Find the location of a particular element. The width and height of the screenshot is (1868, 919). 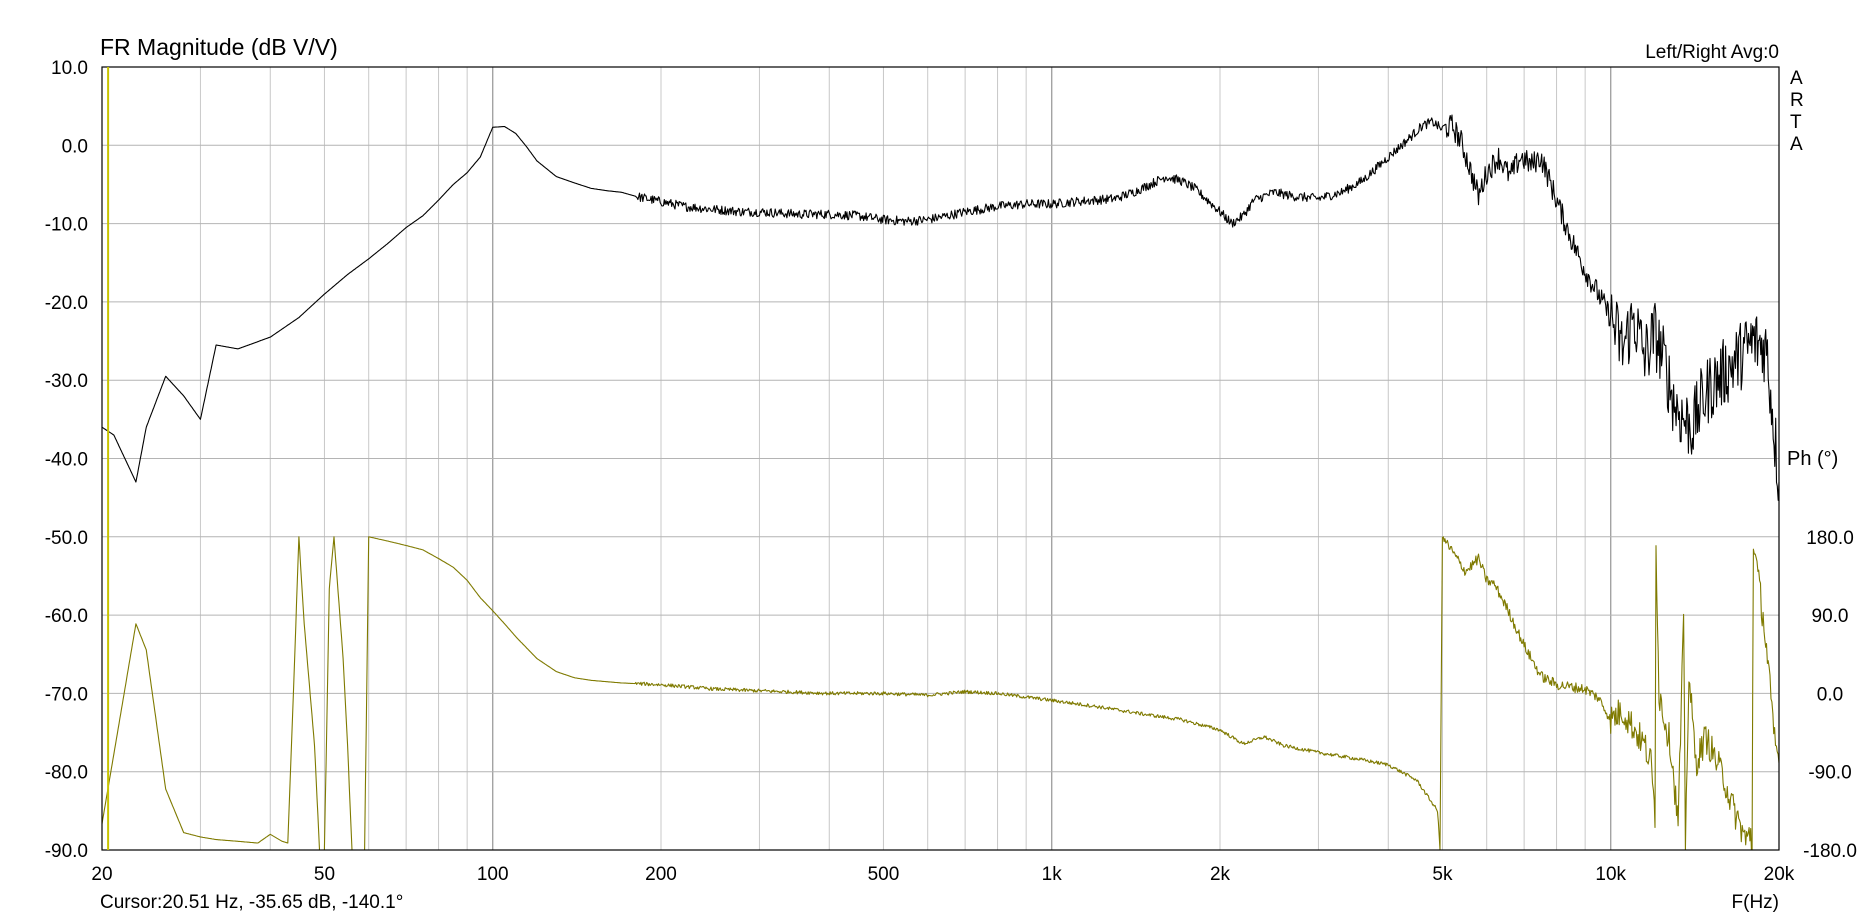

channel-info: Left/Right Avg:0 is located at coordinates (1712, 52).